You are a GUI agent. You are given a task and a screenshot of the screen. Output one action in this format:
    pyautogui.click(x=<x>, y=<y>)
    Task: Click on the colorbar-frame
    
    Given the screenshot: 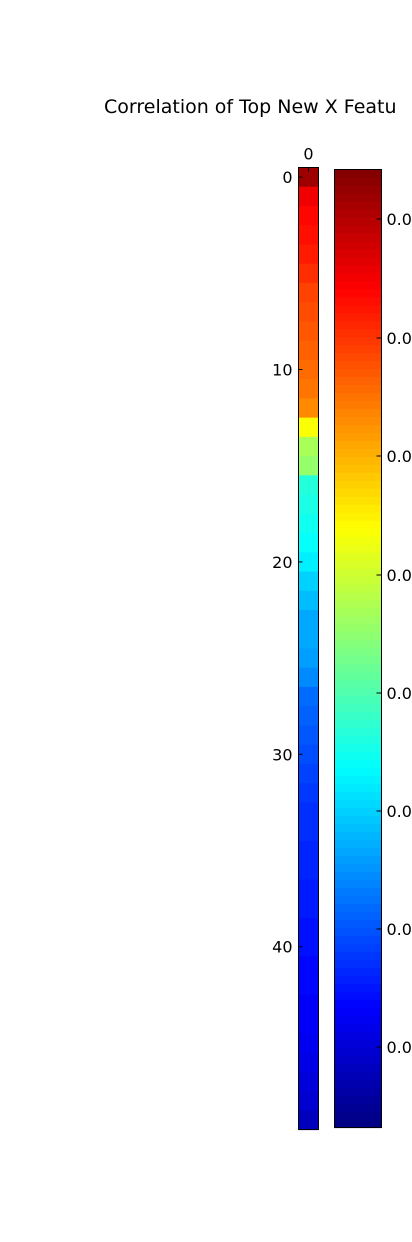 What is the action you would take?
    pyautogui.click(x=358, y=648)
    